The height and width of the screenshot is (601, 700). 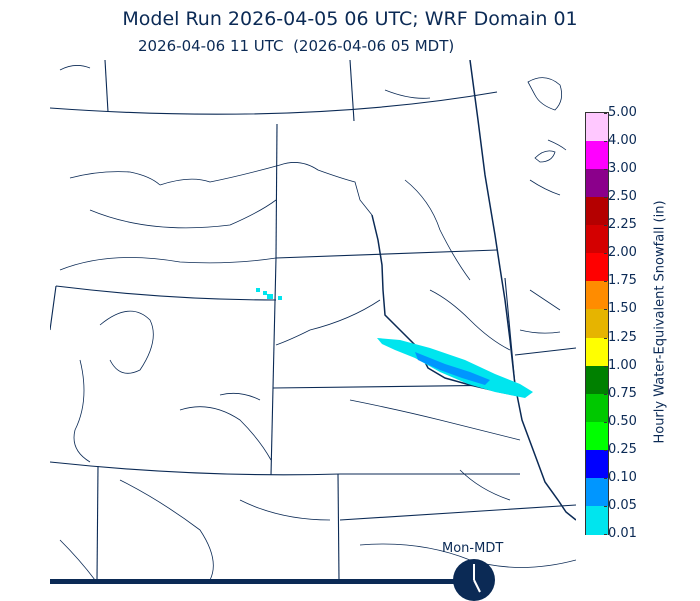 I want to click on timeline-bar, so click(x=260, y=581).